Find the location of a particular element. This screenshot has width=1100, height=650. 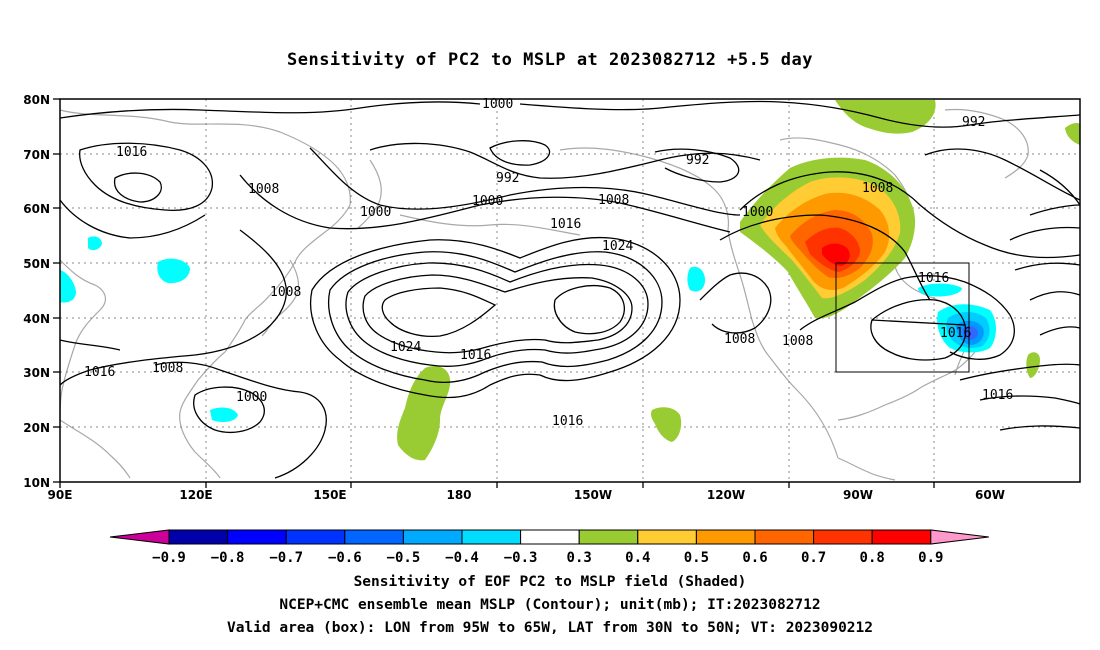

lat-label: 70N is located at coordinates (36, 155).